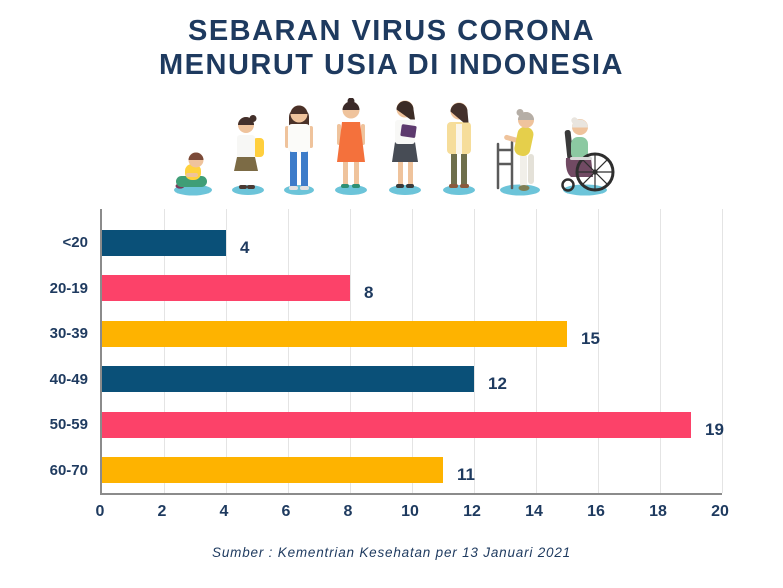 This screenshot has width=783, height=588. I want to click on x-tick-label: 4, so click(224, 511).